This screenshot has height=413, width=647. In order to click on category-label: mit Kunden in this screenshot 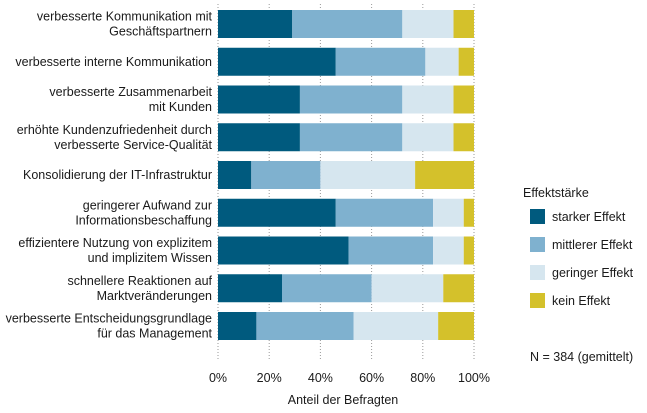, I will do `click(180, 107)`.